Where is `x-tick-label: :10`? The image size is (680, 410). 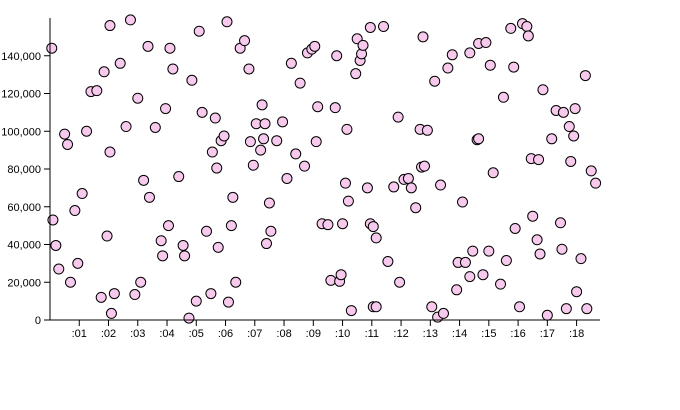 x-tick-label: :10 is located at coordinates (342, 334).